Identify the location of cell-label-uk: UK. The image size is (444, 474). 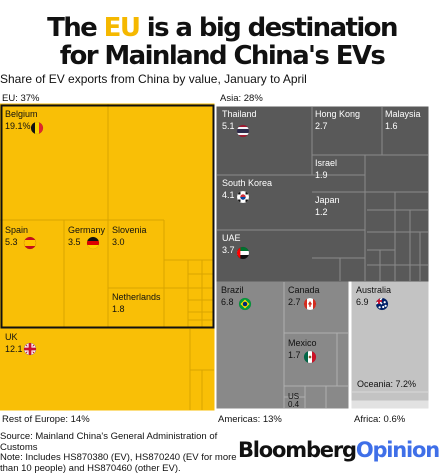
(11, 337).